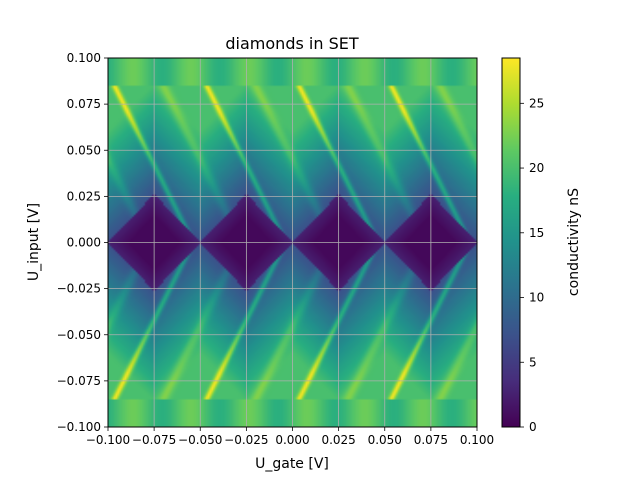  What do you see at coordinates (154, 440) in the screenshot?
I see `x-tick-label: −0.075` at bounding box center [154, 440].